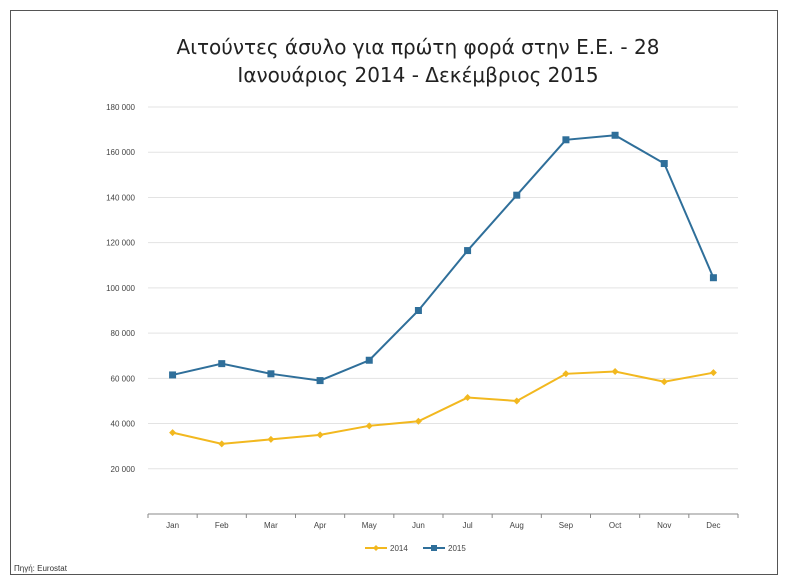  What do you see at coordinates (172, 525) in the screenshot?
I see `x-tick-label: Jan` at bounding box center [172, 525].